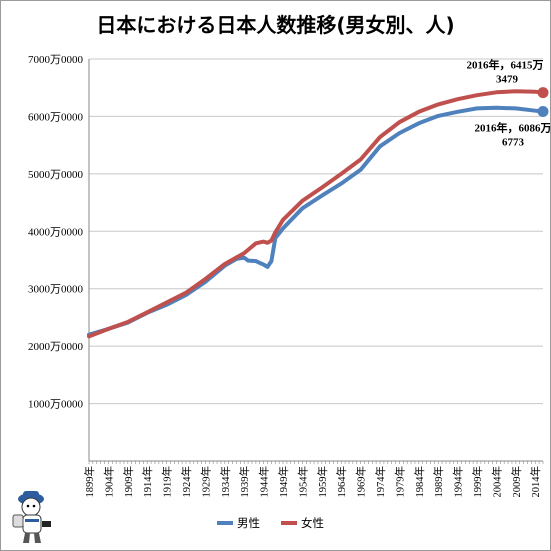 This screenshot has height=551, width=551. Describe the element at coordinates (399, 482) in the screenshot. I see `x-tick-label: 1979年` at that location.